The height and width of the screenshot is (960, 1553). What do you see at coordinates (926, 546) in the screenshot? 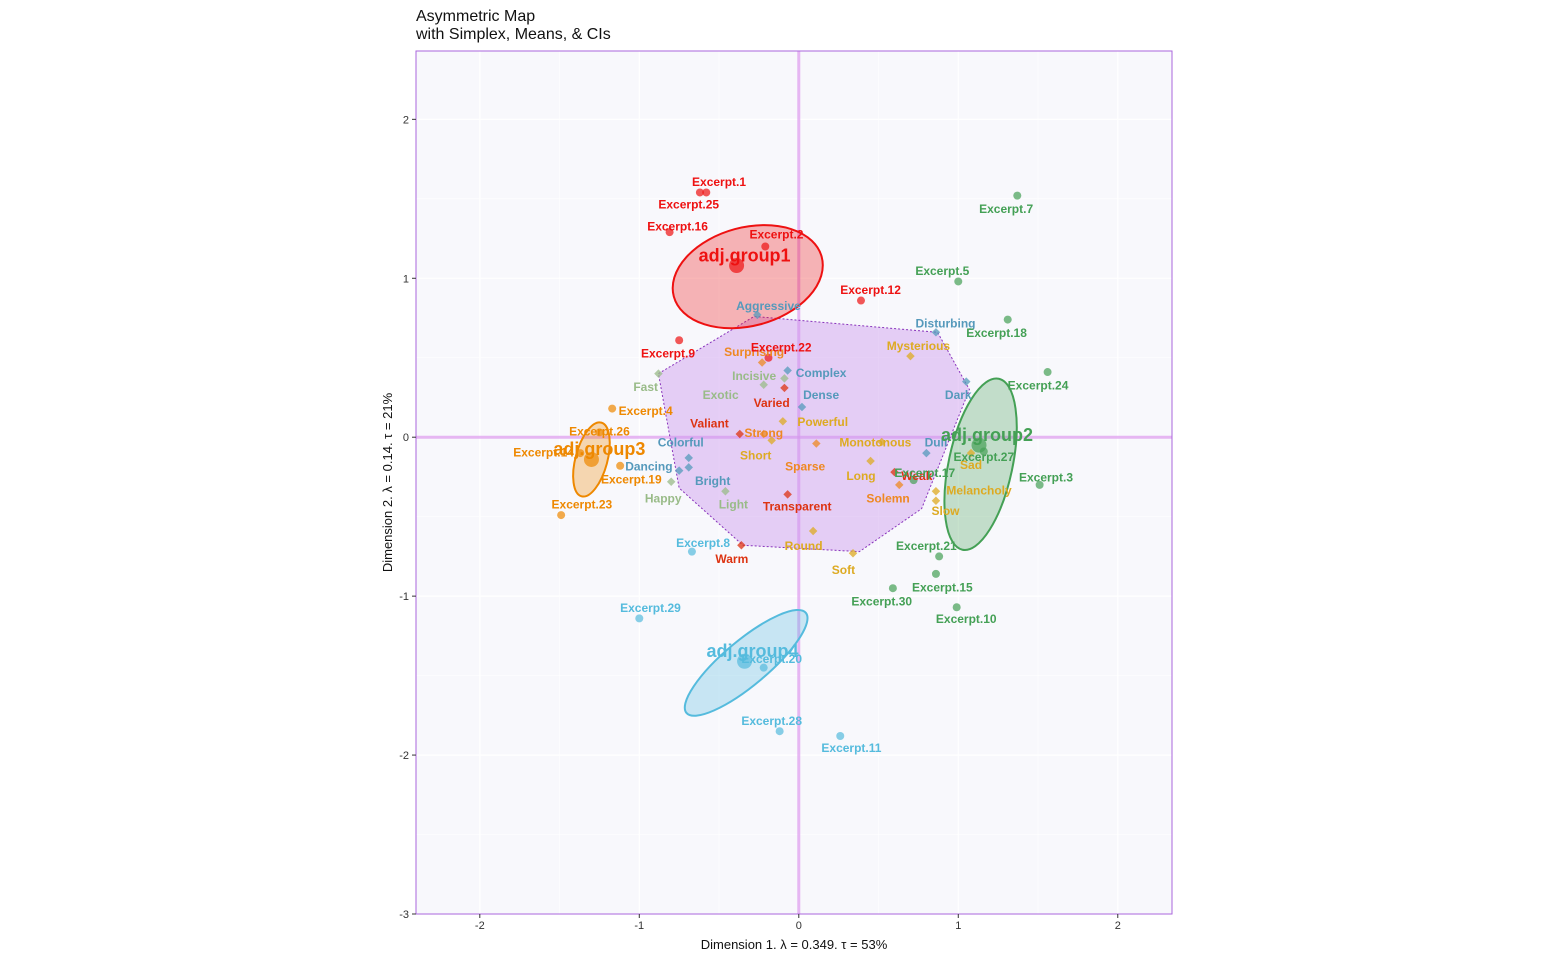
I see `excerpt-label: Excerpt.21` at bounding box center [926, 546].